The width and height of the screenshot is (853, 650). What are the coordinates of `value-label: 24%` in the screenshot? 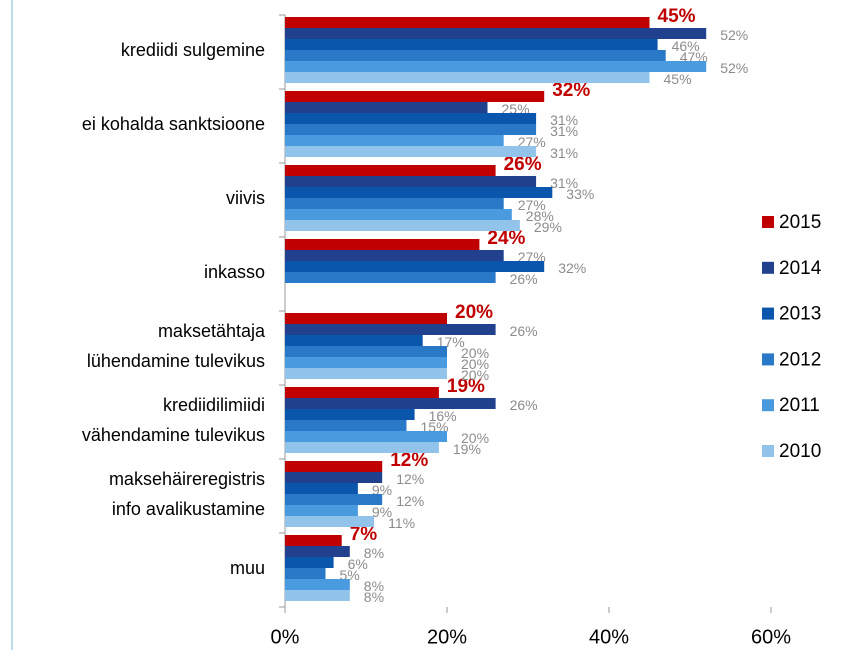 It's located at (506, 238).